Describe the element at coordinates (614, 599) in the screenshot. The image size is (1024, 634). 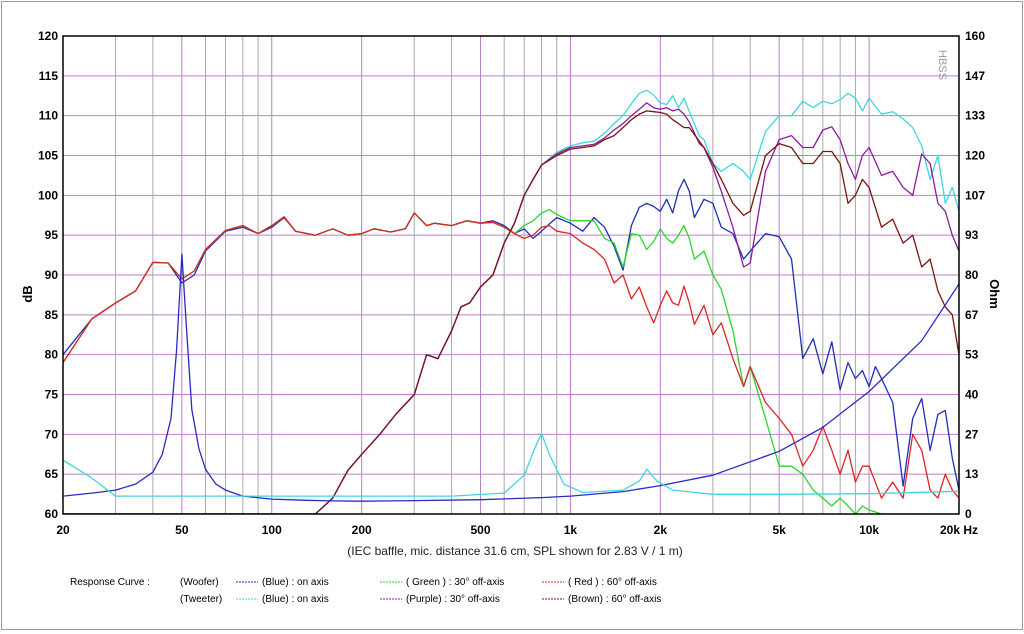
I see `legend-label: (Brown) : 60° off-axis` at that location.